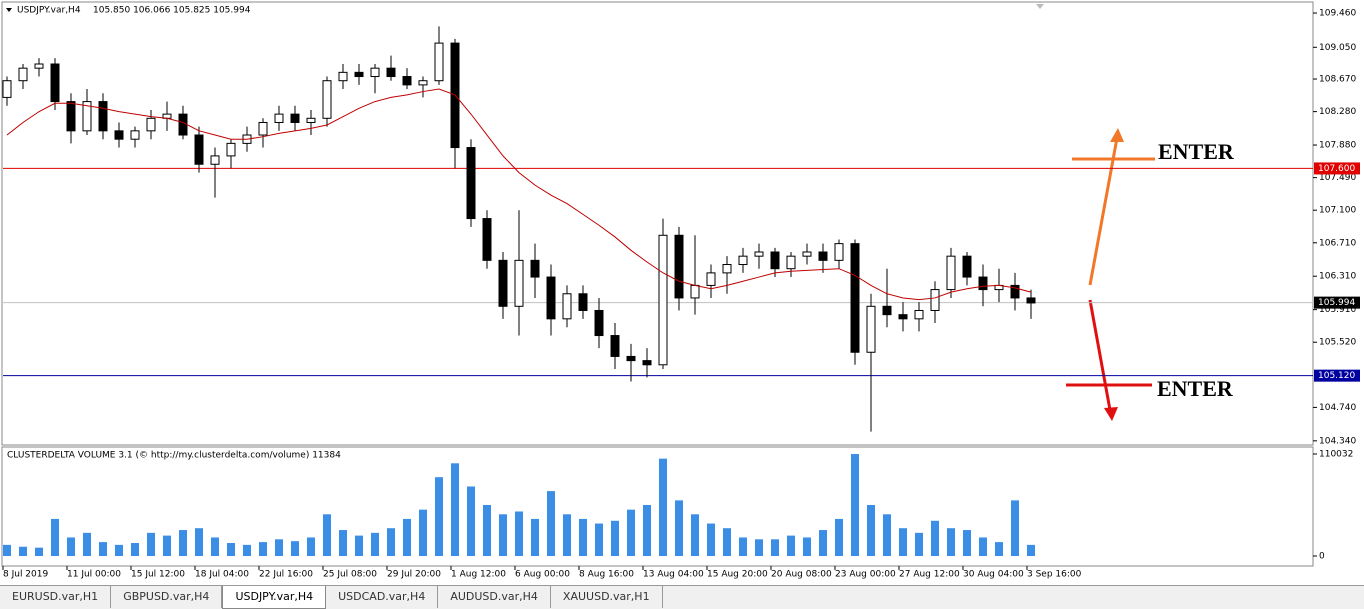 This screenshot has height=609, width=1364. Describe the element at coordinates (1337, 243) in the screenshot. I see `y-tick-label: 106.710` at that location.